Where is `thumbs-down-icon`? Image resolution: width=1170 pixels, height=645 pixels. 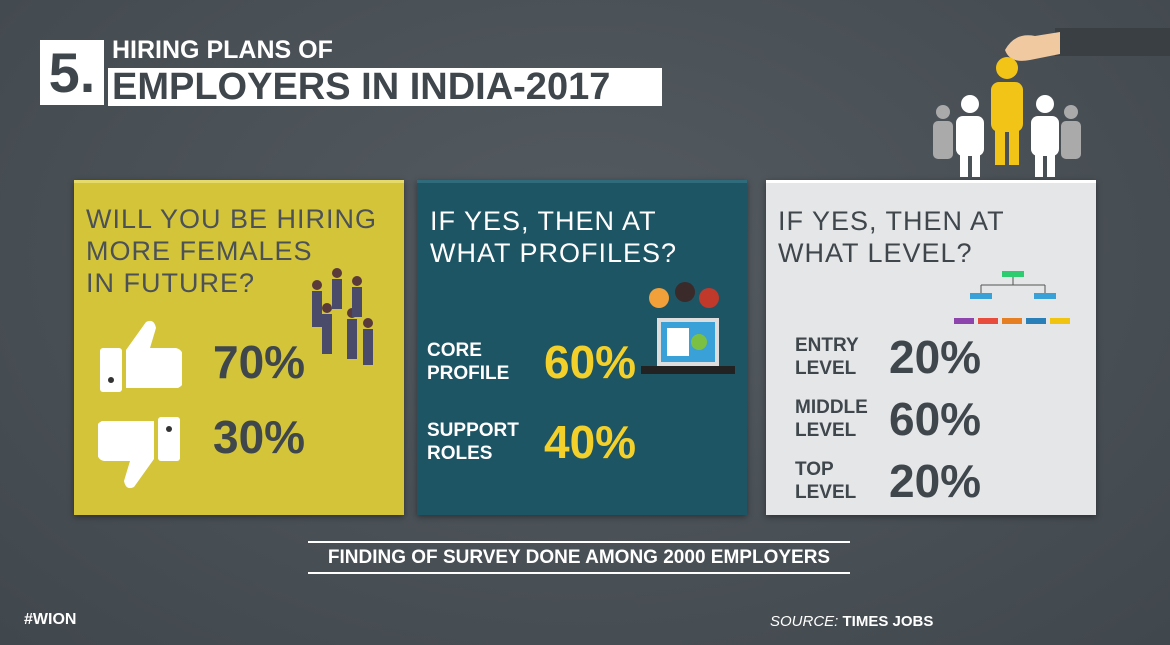
thumbs-down-icon is located at coordinates (139, 453).